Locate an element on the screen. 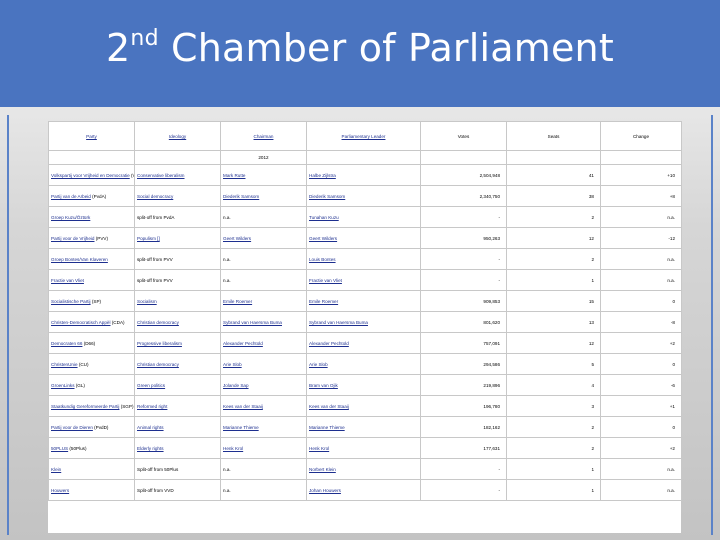 The width and height of the screenshot is (720, 540). chairman-cell: Emile Roemer is located at coordinates (263, 301).